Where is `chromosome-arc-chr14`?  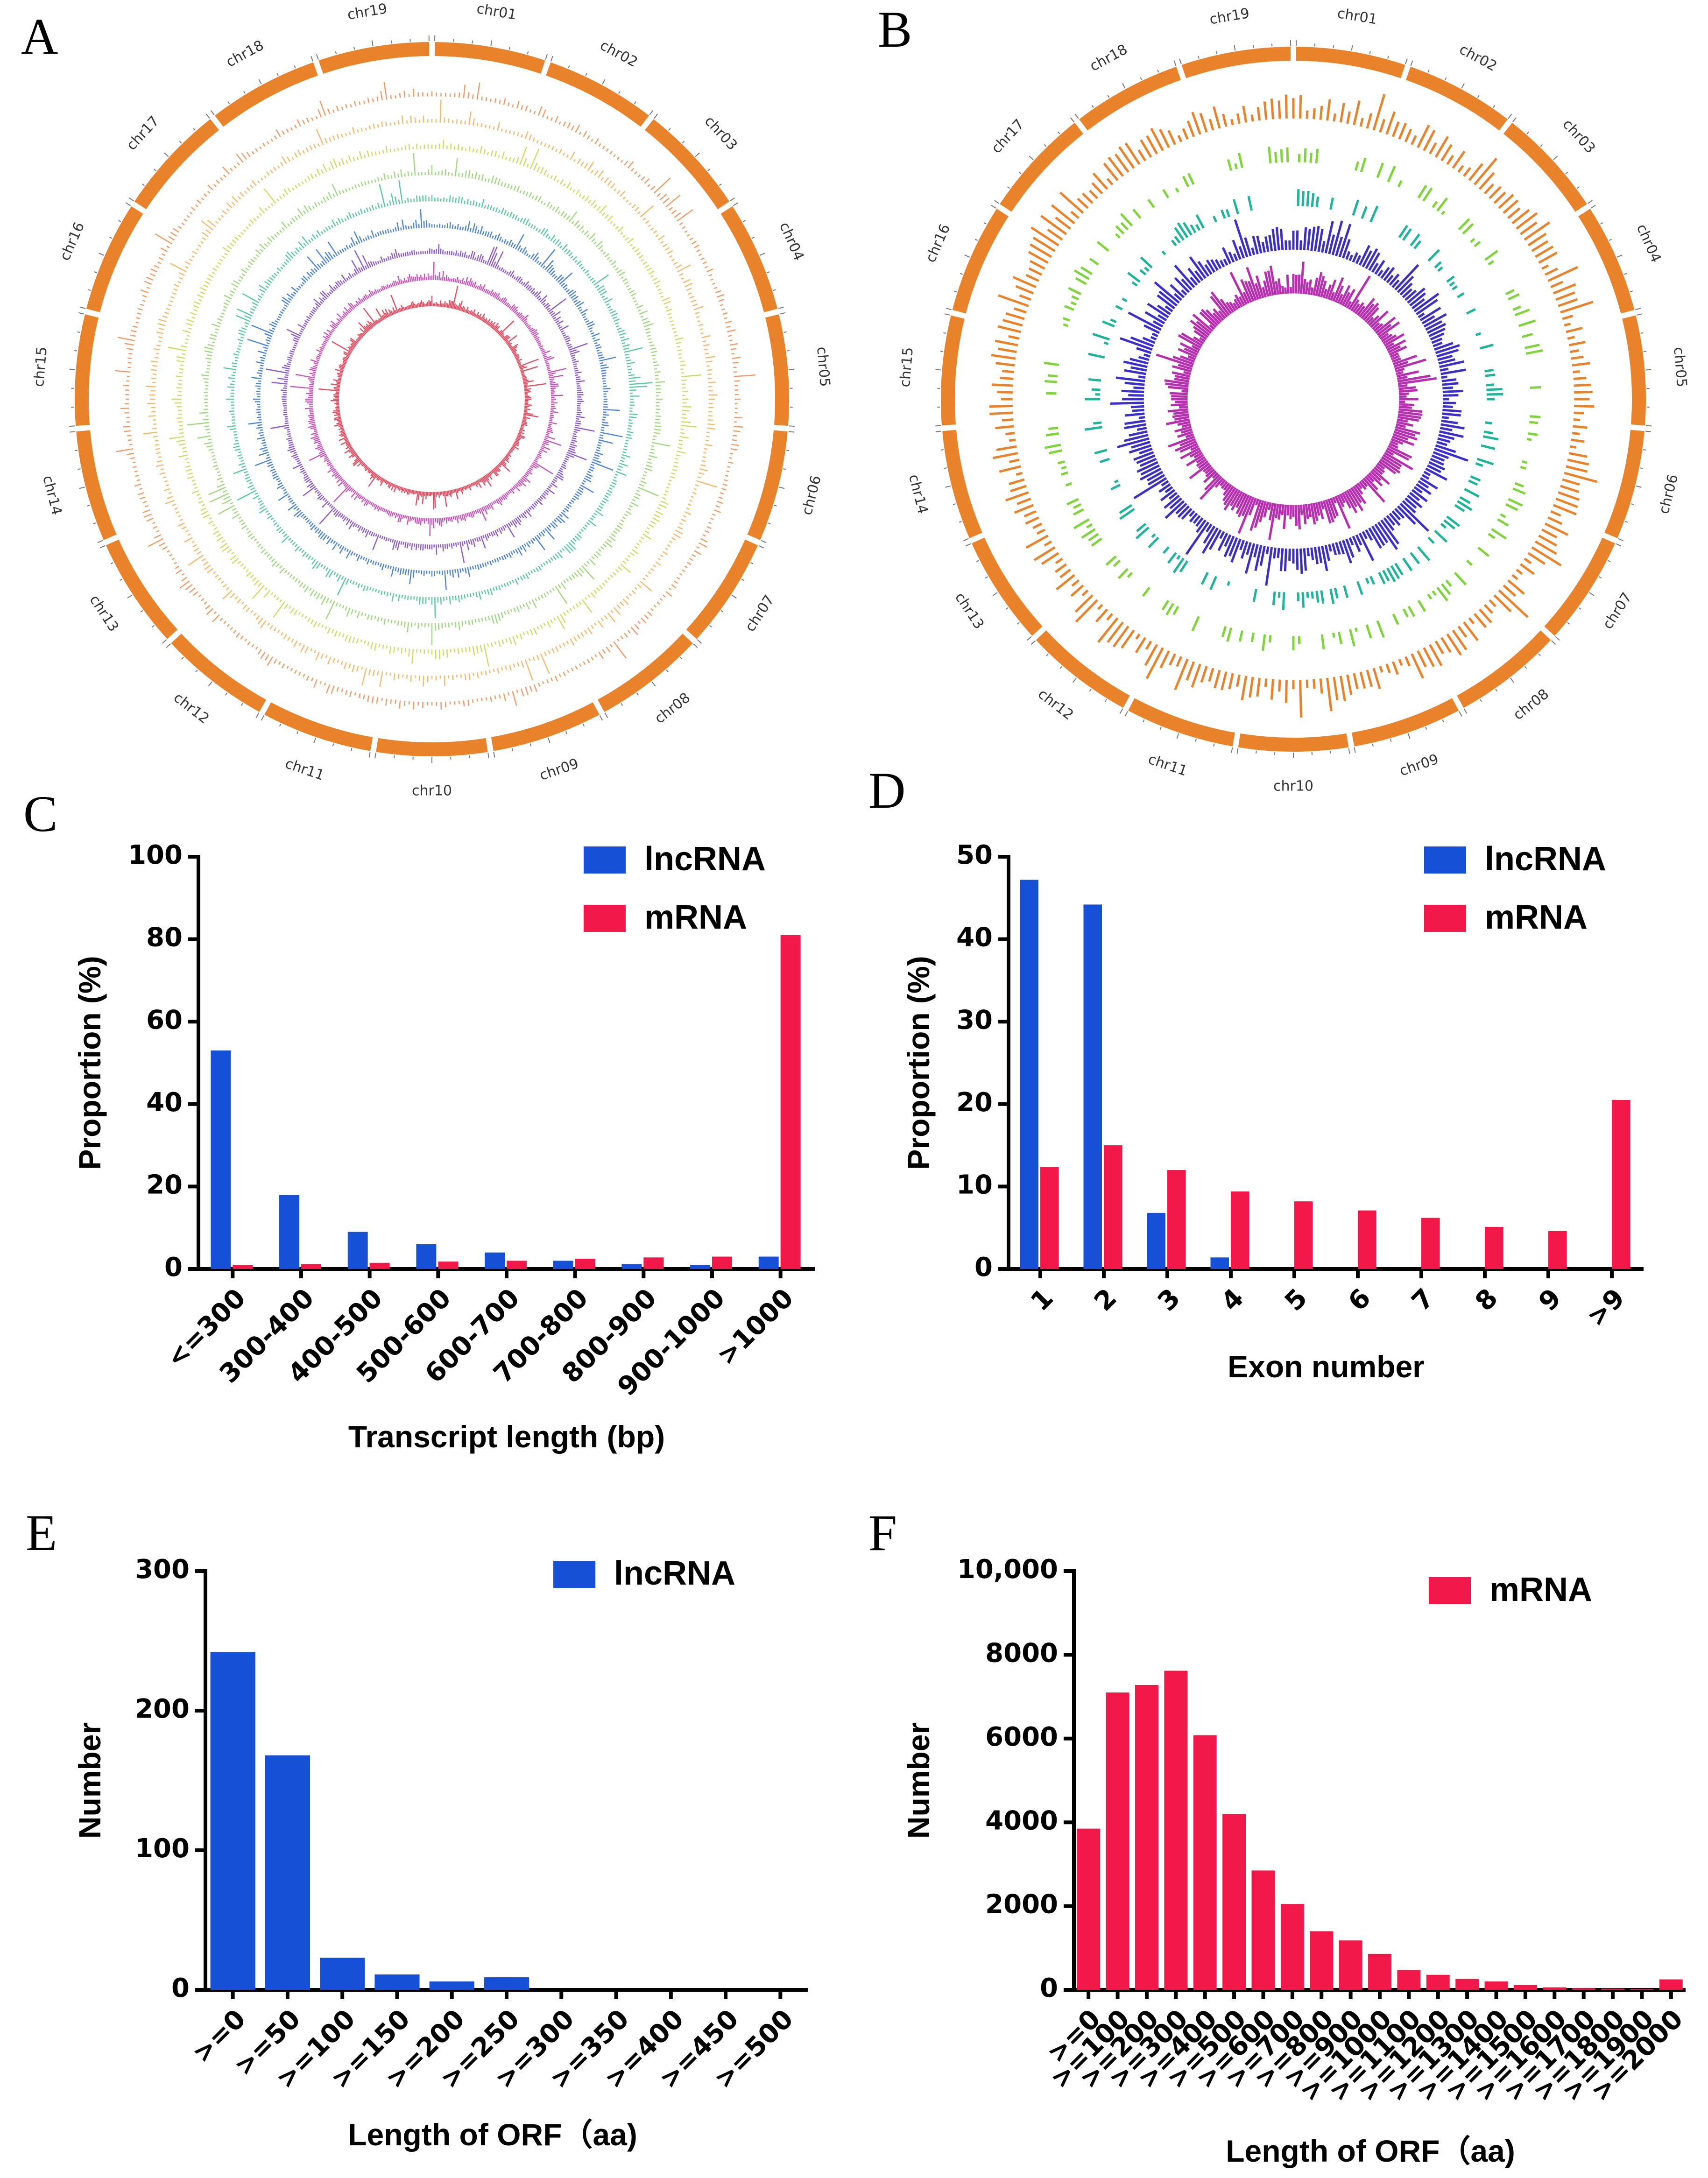 chromosome-arc-chr14 is located at coordinates (962, 484).